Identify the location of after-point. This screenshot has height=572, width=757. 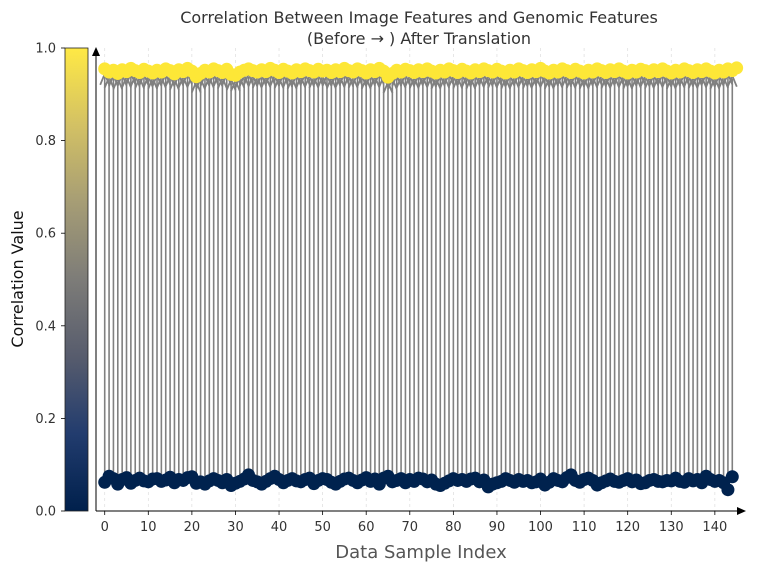
(737, 68).